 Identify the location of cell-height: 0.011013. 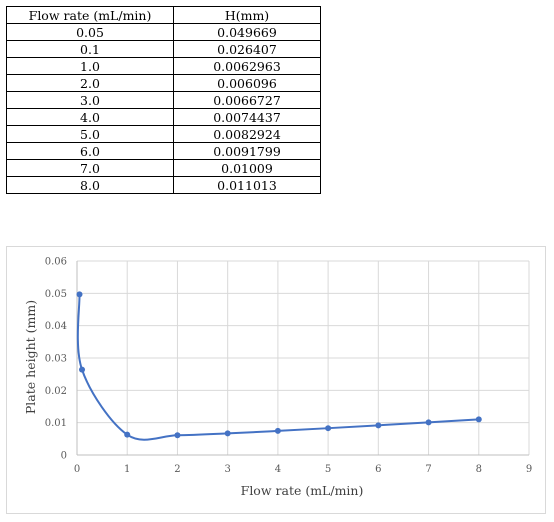
(247, 185).